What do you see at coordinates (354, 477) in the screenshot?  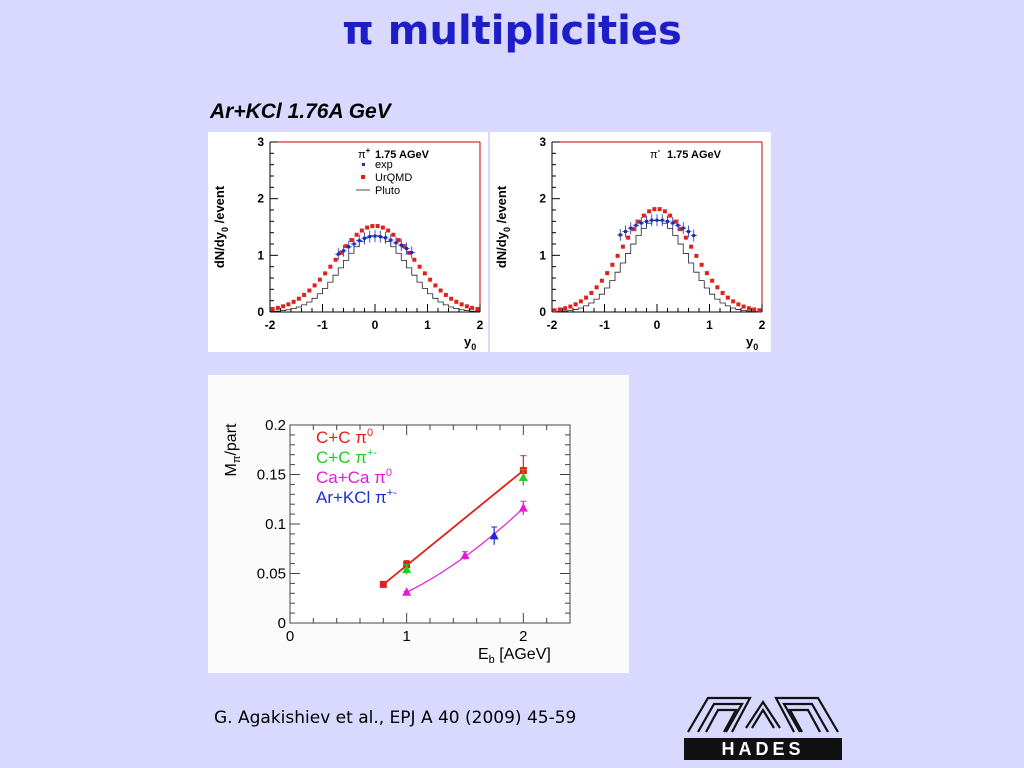 I see `legend-entry: Ca+Ca π0` at bounding box center [354, 477].